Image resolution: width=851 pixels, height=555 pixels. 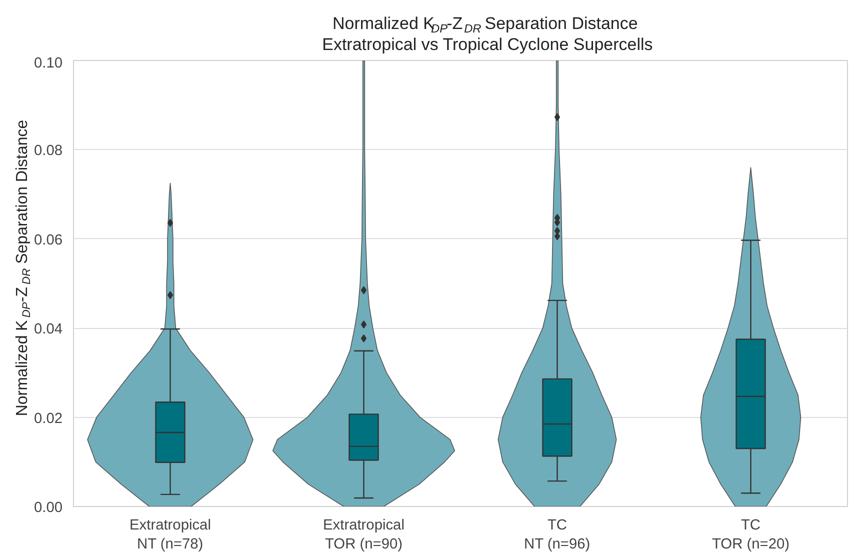 I want to click on y-axis-title: Normalized KDP-ZDR Separation Distance, so click(x=23, y=268).